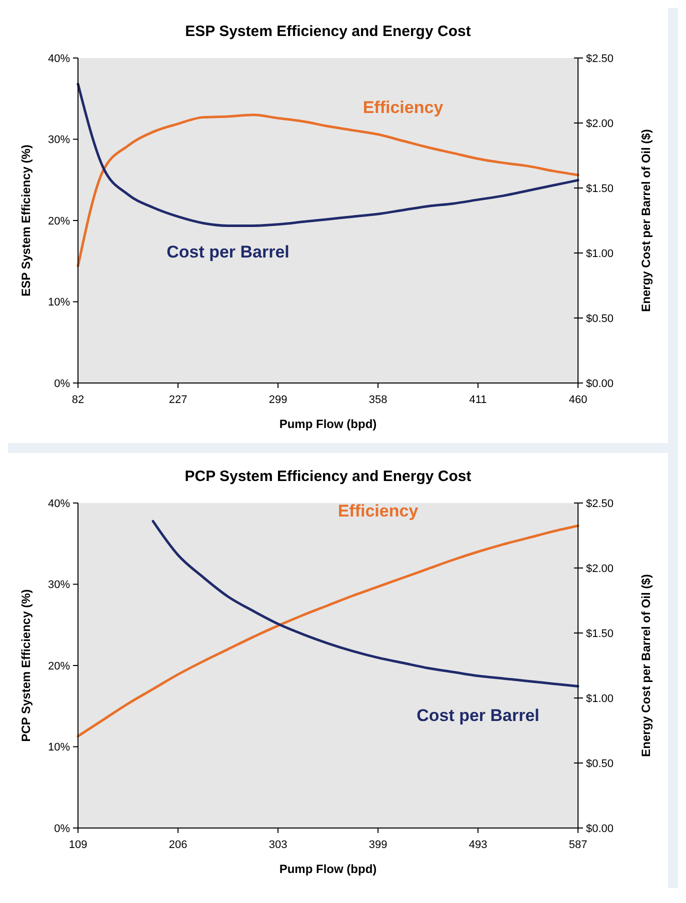 This screenshot has height=903, width=686. Describe the element at coordinates (26, 220) in the screenshot. I see `y-axis-title: ESP System Efficiency (%)` at that location.